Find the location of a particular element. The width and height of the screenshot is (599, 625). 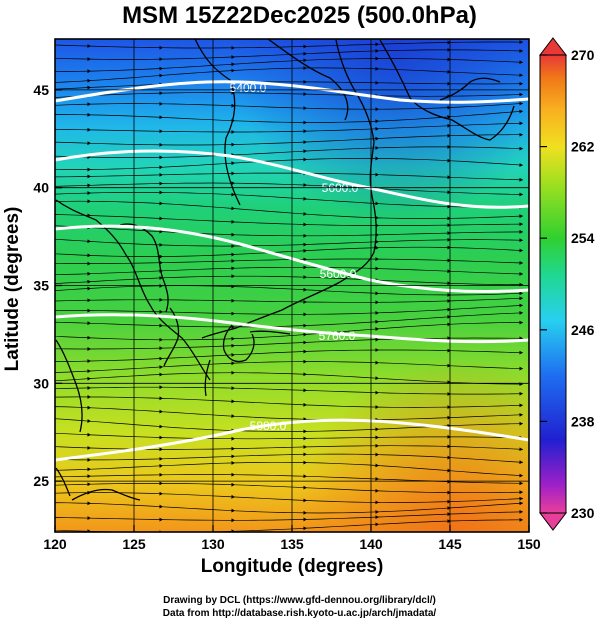

colorbar-bottom-triangle is located at coordinates (553, 521).